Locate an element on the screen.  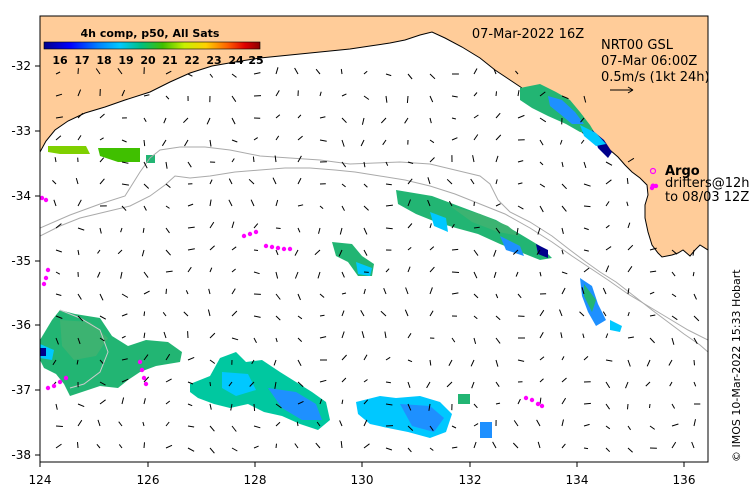
current-legend-arrowhead is located at coordinates (630, 90).